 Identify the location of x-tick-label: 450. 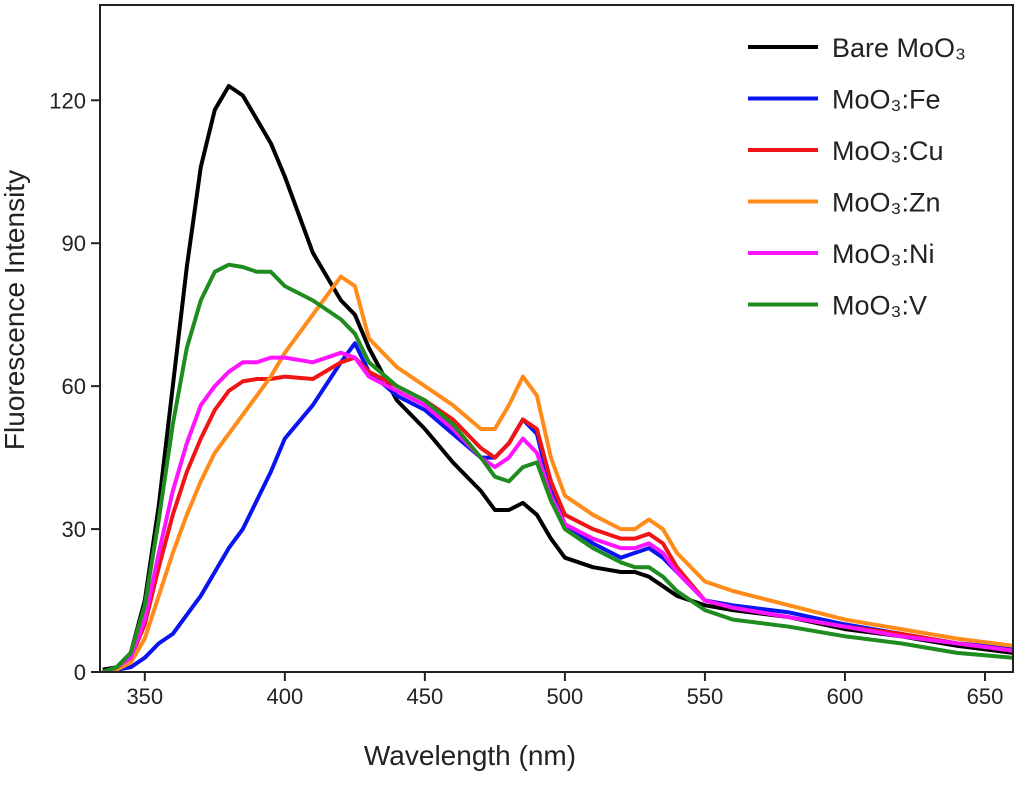
(425, 696).